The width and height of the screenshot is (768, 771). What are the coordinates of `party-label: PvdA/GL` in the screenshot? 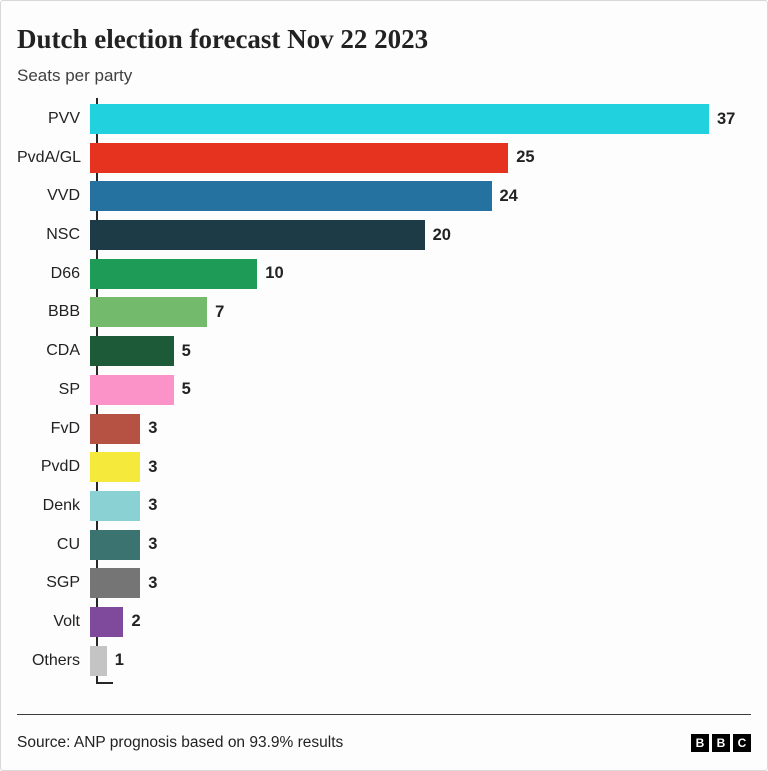 It's located at (49, 157).